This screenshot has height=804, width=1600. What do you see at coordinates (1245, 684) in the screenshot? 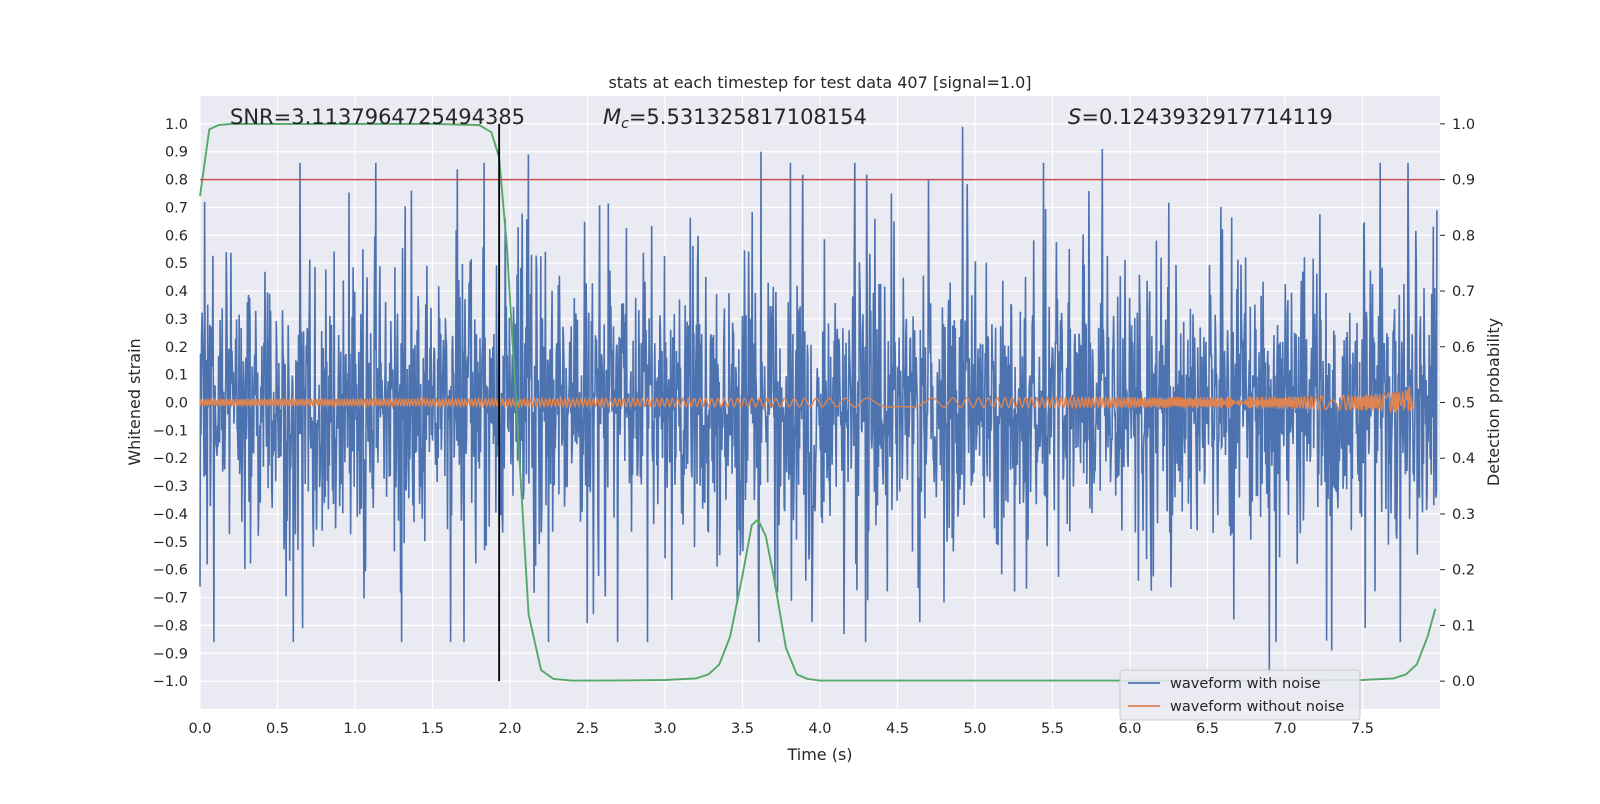
I see `legend-label-noise: waveform with noise` at bounding box center [1245, 684].